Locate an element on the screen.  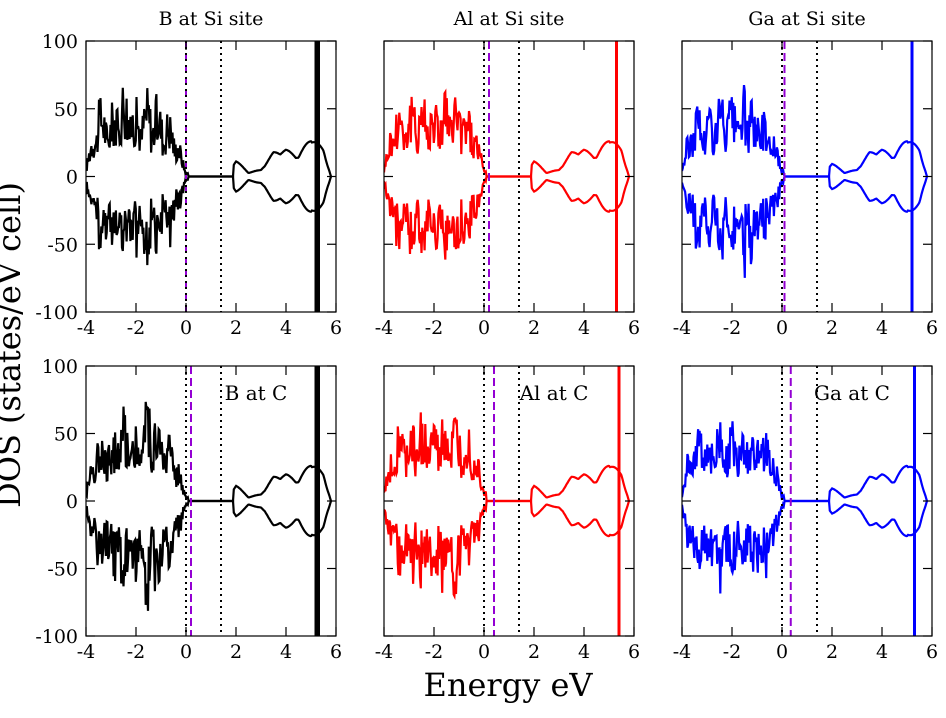
panel-2: -4 -2 0 2 4 6 Al at Si site is located at coordinates (507, 173).